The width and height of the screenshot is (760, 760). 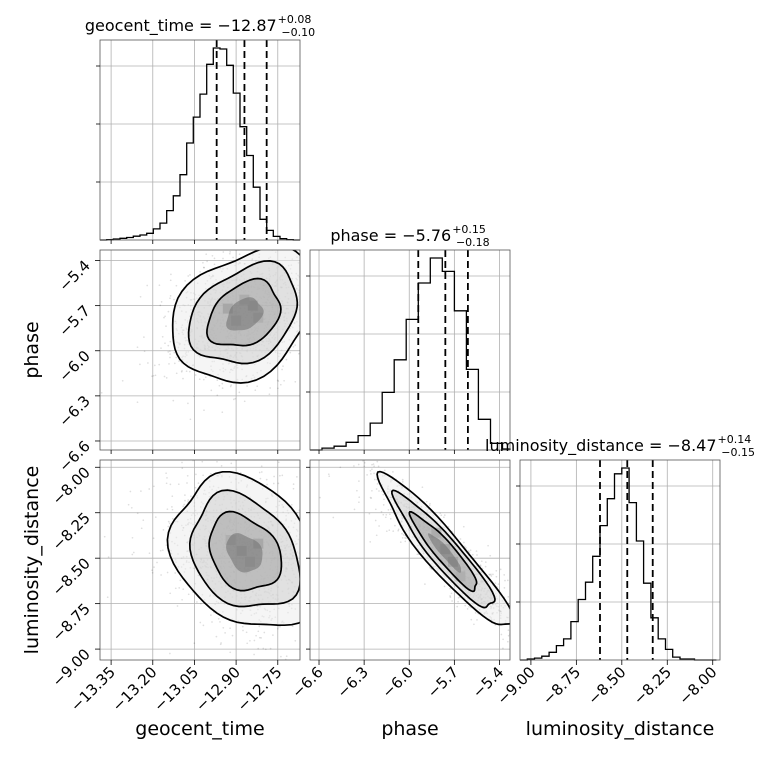 What do you see at coordinates (71, 531) in the screenshot?
I see `y-tick-label-luminosity_distance: −8.25` at bounding box center [71, 531].